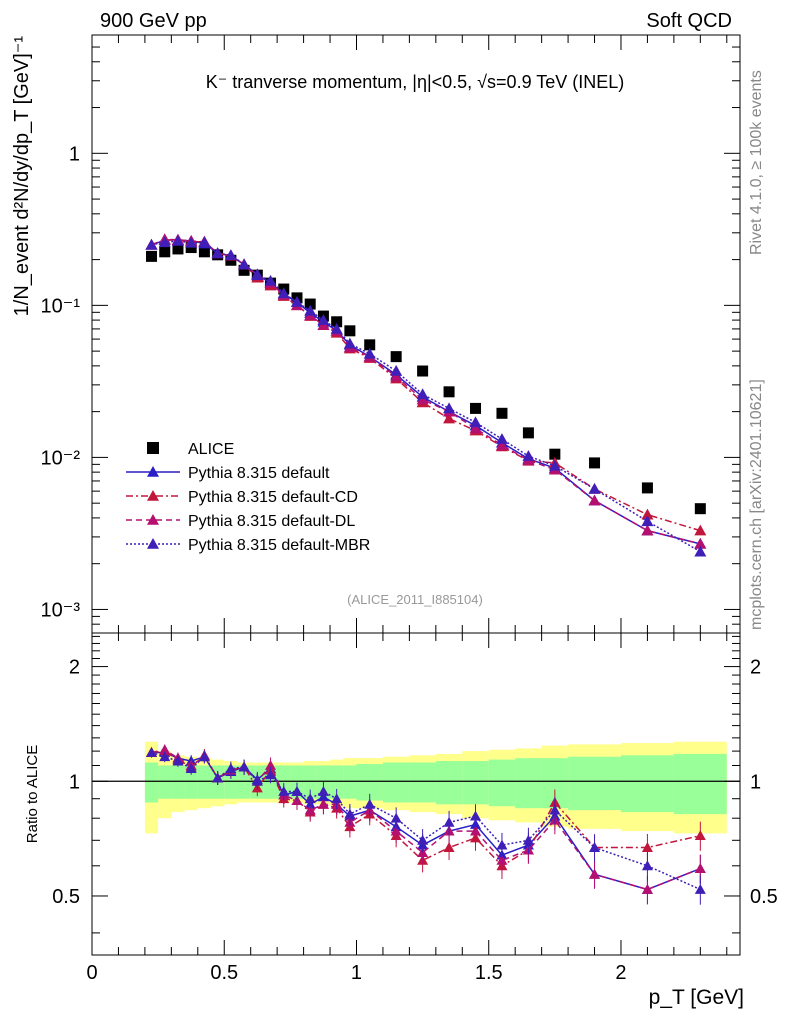 The height and width of the screenshot is (1024, 786). I want to click on watermark: (ALICE_2011_I885104), so click(415, 599).